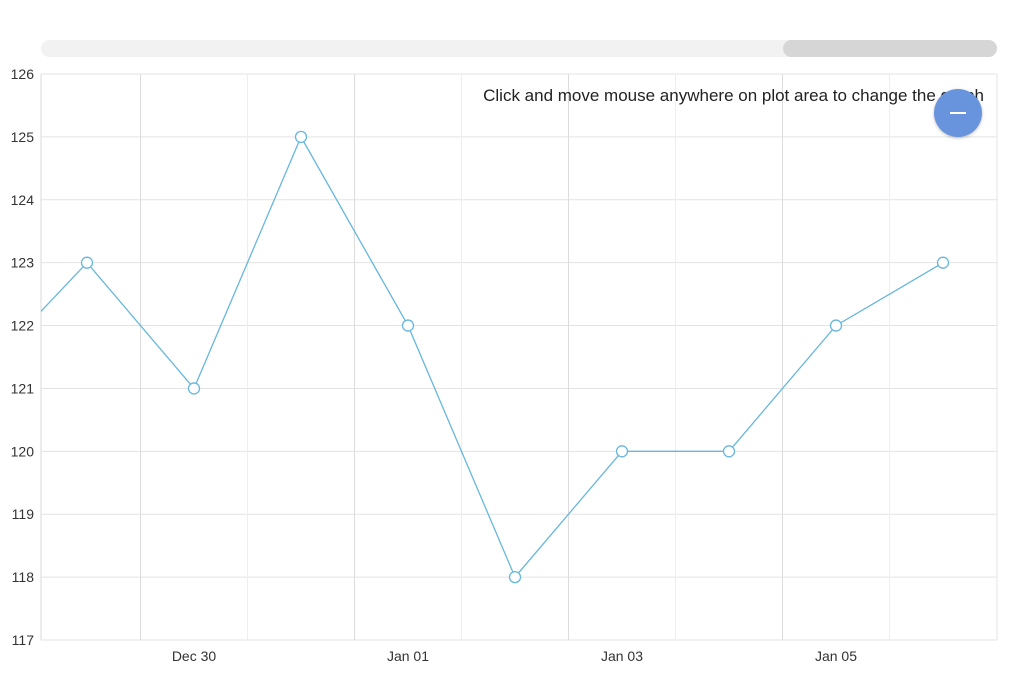  What do you see at coordinates (23, 263) in the screenshot?
I see `y-tick-label: 123` at bounding box center [23, 263].